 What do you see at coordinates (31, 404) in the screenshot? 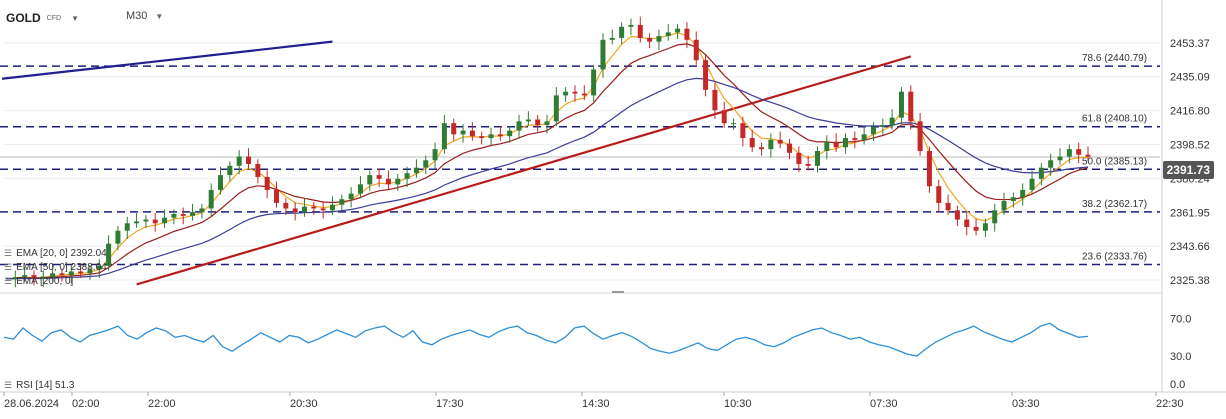
I see `time-tick-label: 28.06.2024` at bounding box center [31, 404].